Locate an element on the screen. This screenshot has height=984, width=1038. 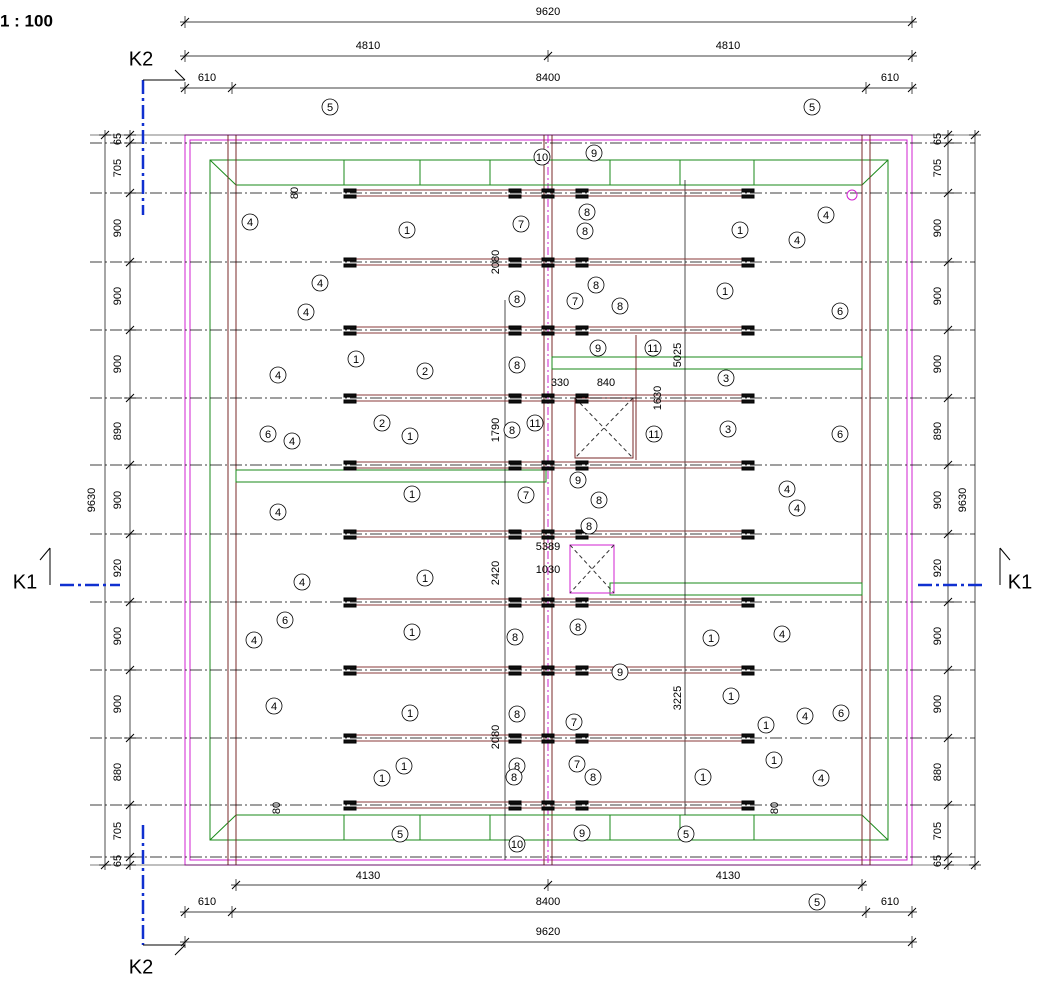
callout: 7 is located at coordinates (577, 765).